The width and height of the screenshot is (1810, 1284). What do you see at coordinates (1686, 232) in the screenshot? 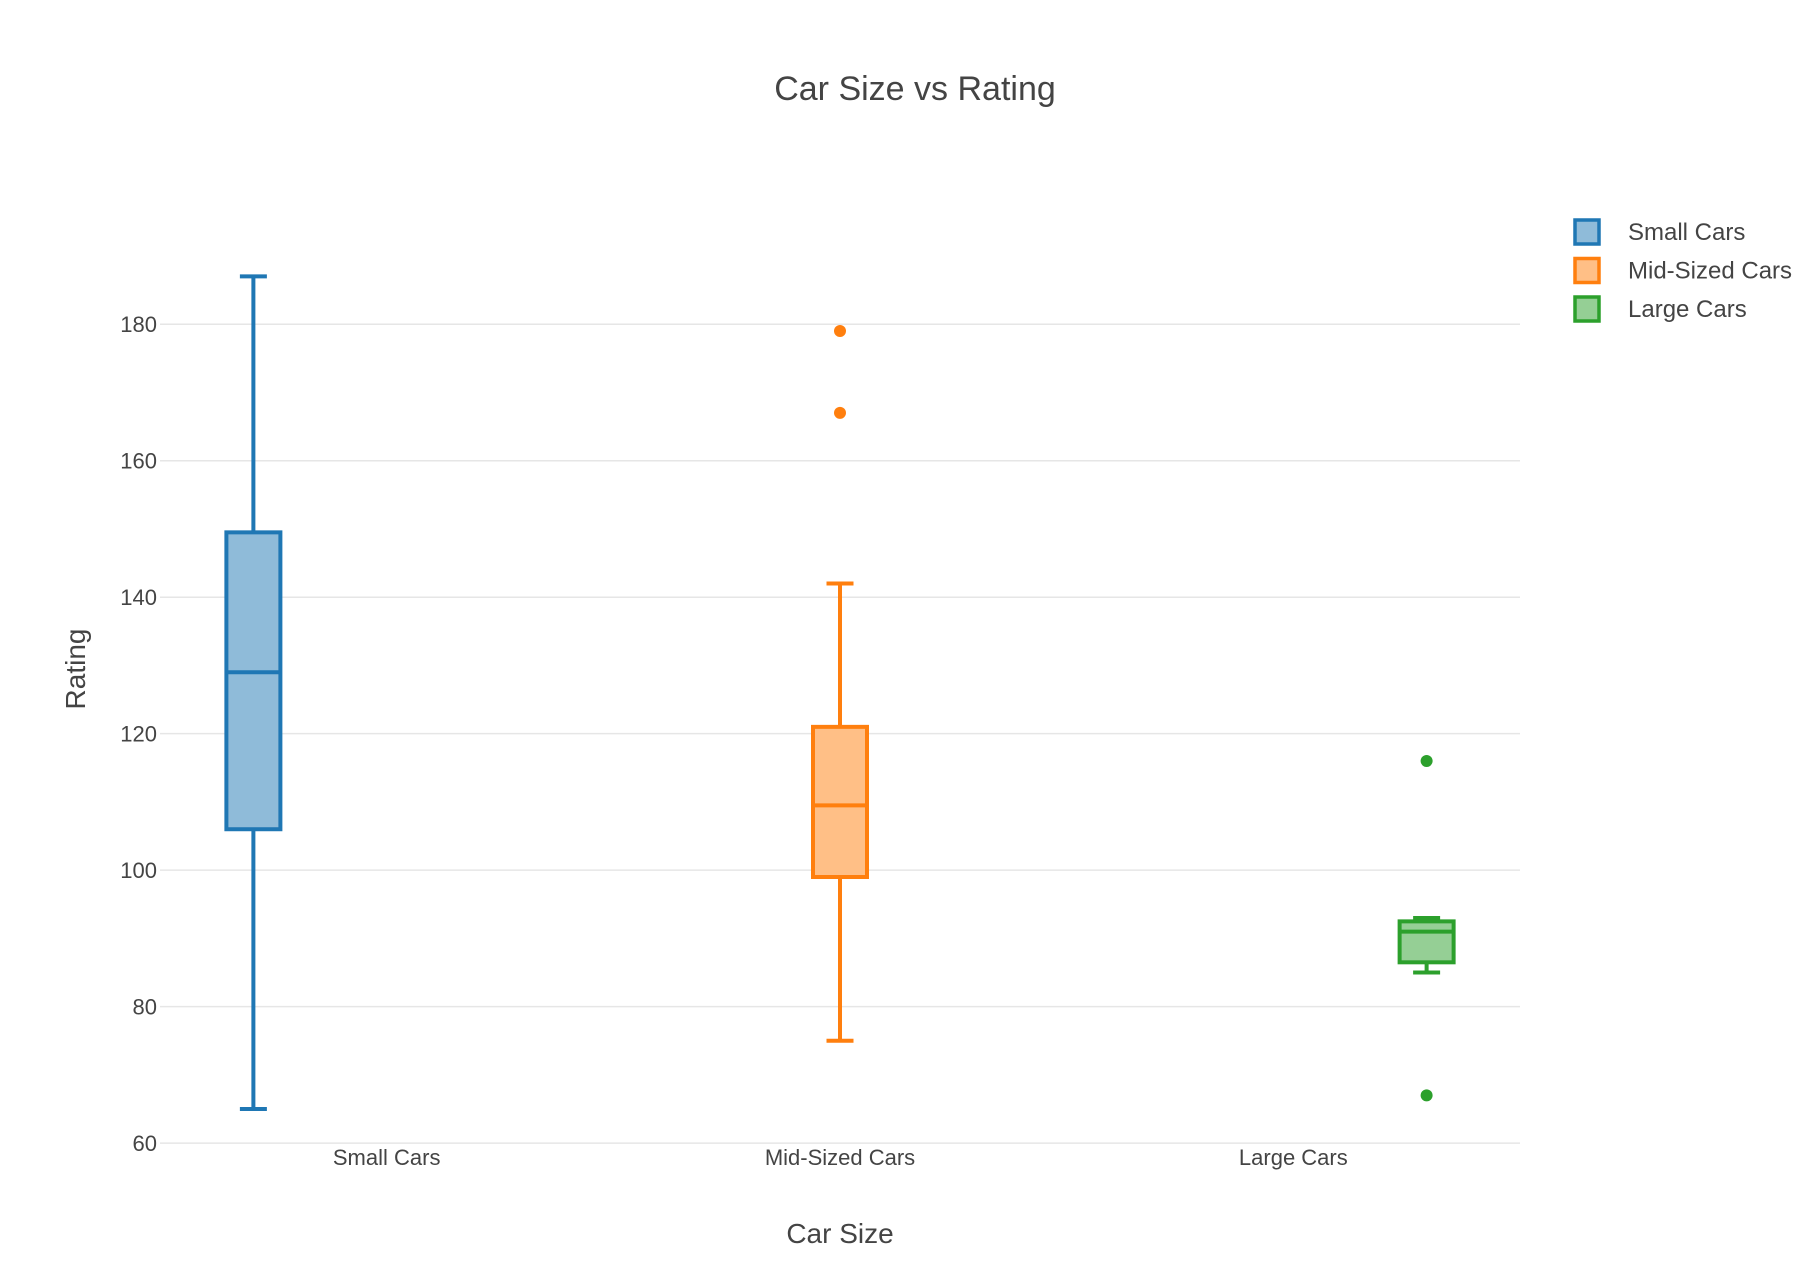
I see `legend-label: Small Cars` at bounding box center [1686, 232].